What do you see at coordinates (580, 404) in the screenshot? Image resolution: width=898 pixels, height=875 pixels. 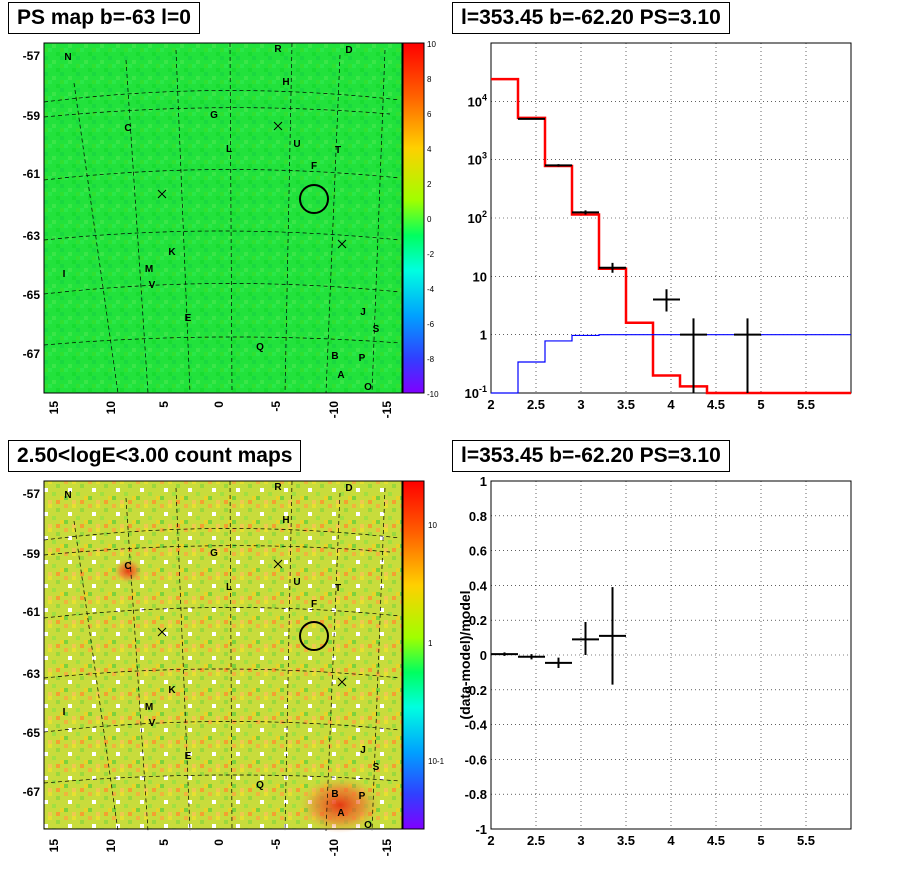 I see `spectrum-xtick-label: 3` at bounding box center [580, 404].